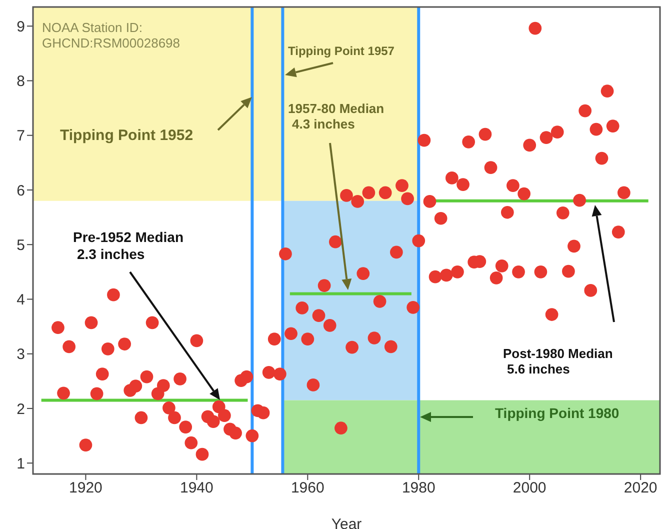 The height and width of the screenshot is (529, 663). I want to click on x-axis-title: Year, so click(346, 522).